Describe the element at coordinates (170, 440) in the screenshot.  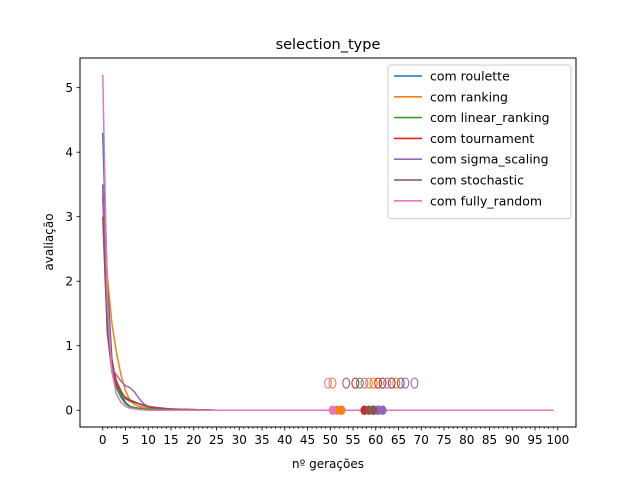
I see `x-tick-label: 15` at that location.